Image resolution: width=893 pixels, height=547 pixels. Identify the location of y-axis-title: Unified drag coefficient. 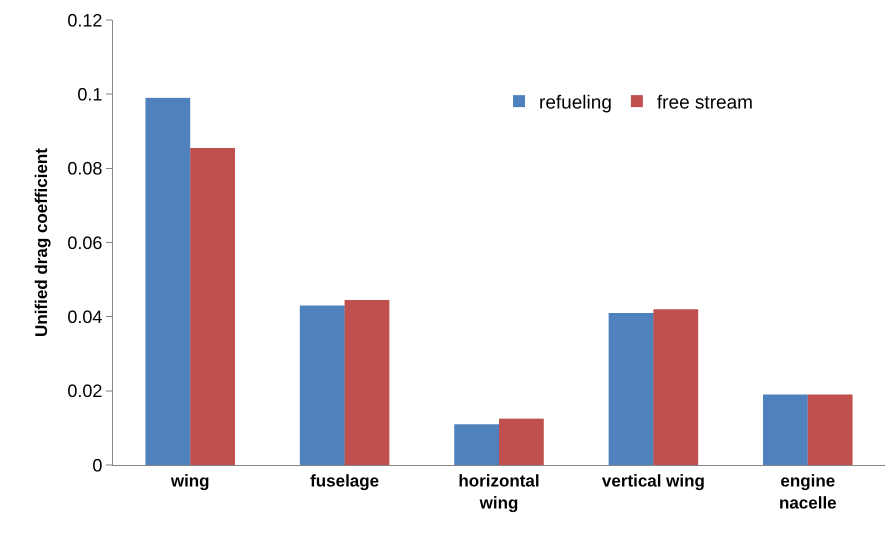
(41, 242).